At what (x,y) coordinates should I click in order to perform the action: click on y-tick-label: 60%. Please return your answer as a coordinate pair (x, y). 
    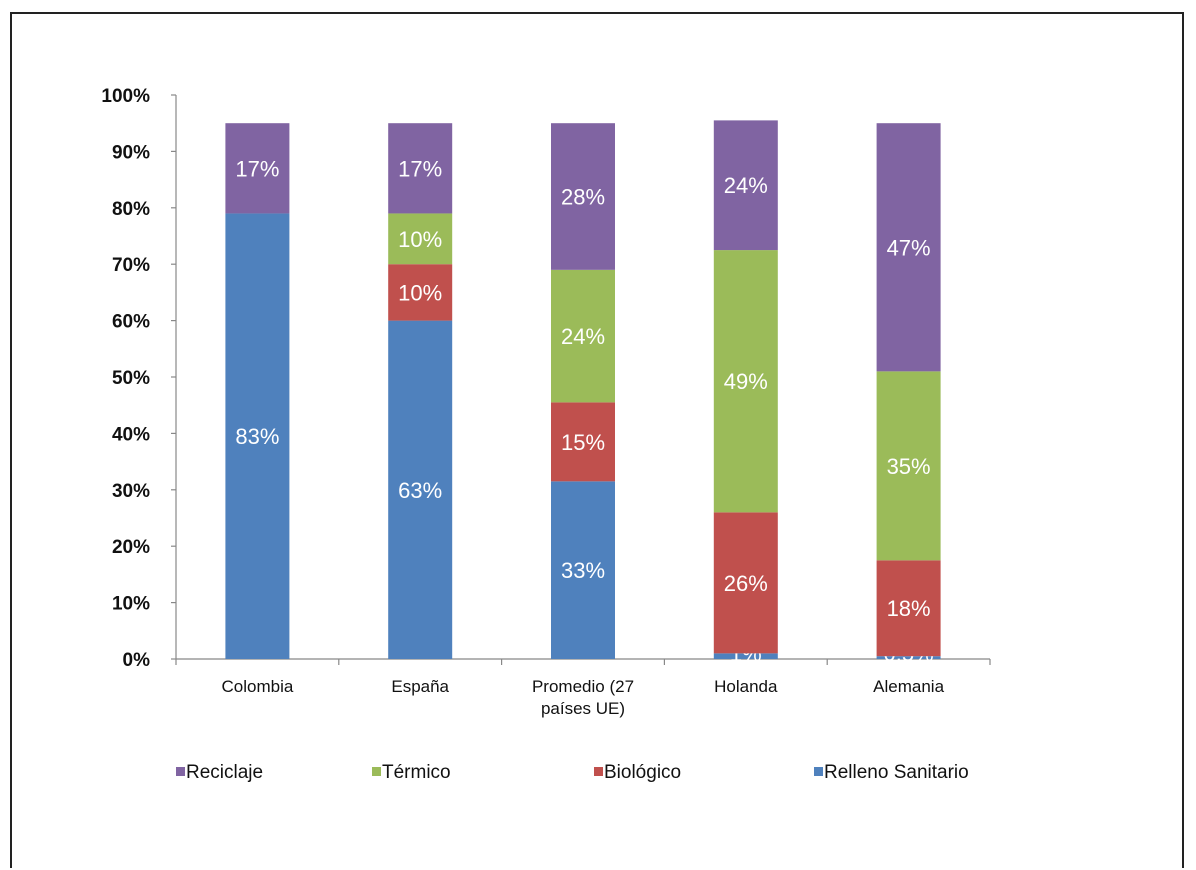
    Looking at the image, I should click on (131, 322).